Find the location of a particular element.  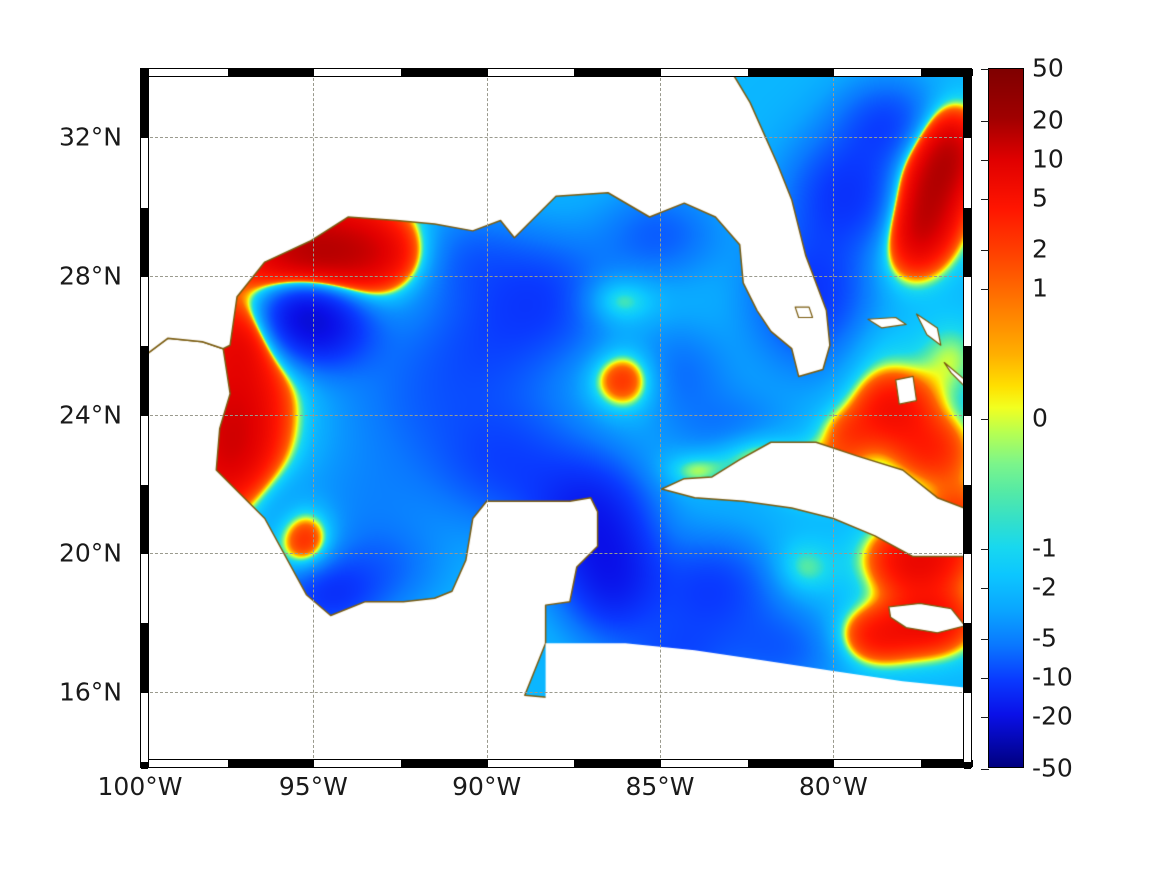

longitude-tick-label: 100°W is located at coordinates (140, 786).